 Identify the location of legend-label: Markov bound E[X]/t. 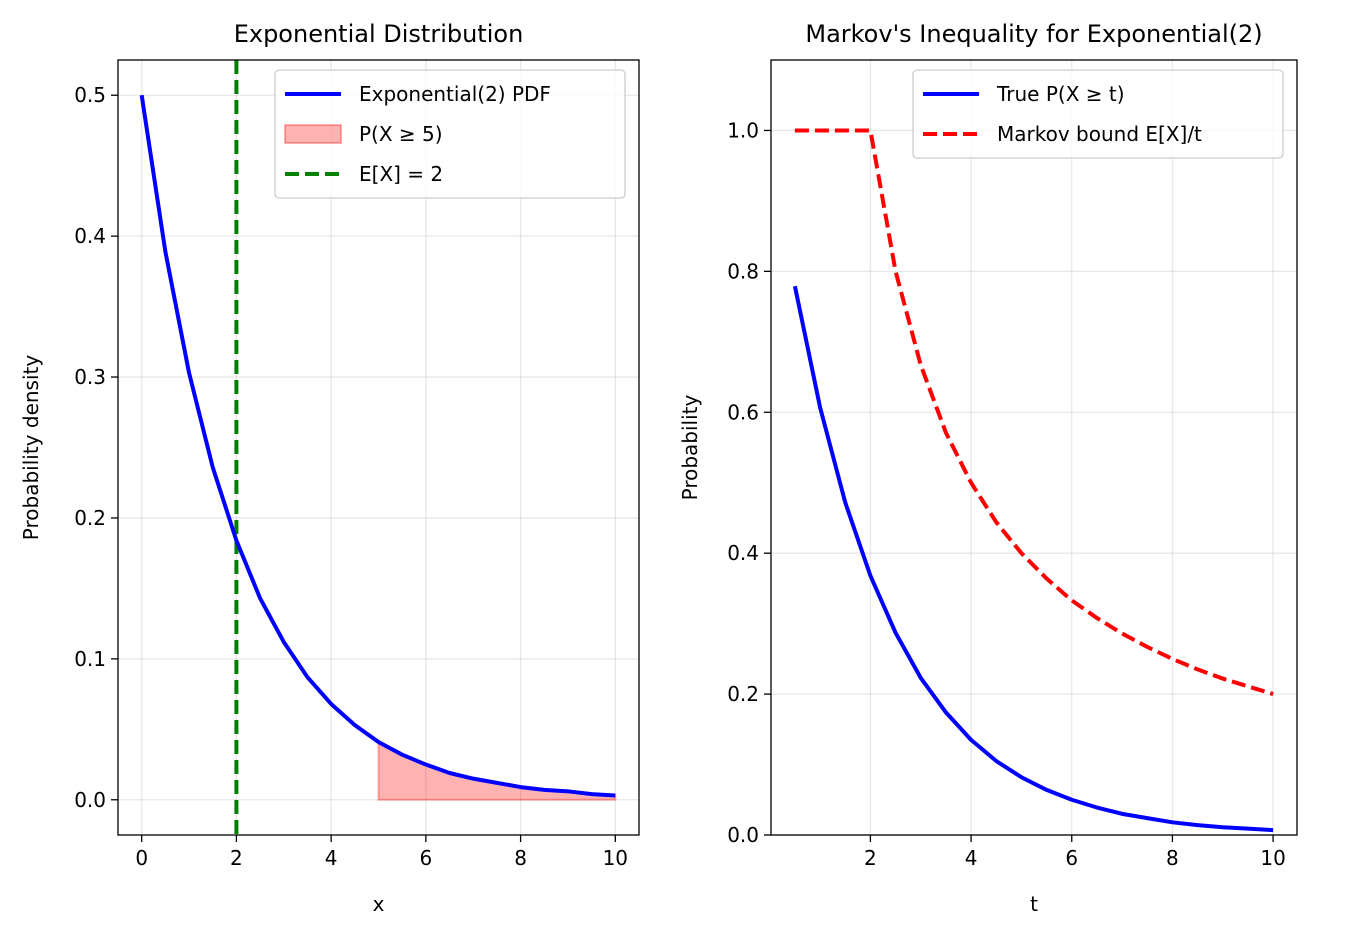
(1099, 134).